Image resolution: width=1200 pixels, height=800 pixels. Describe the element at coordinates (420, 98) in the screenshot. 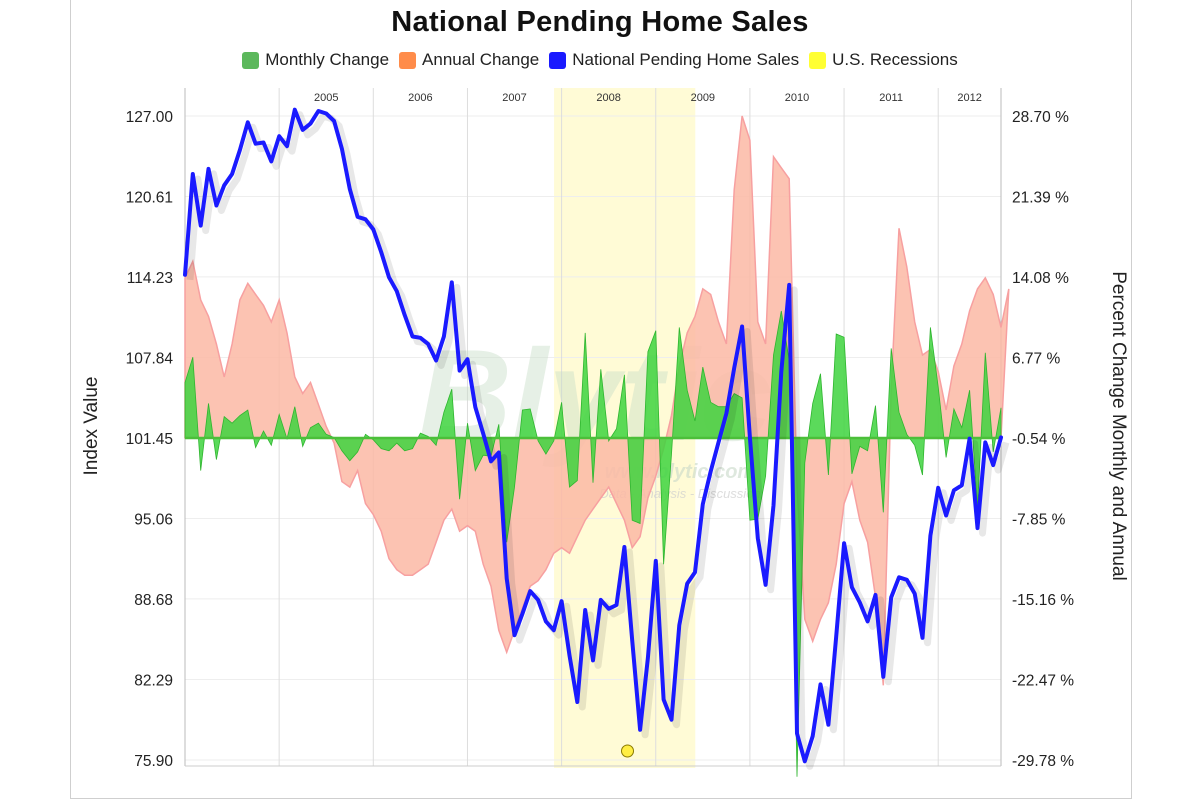

I see `year-label: 2006` at that location.